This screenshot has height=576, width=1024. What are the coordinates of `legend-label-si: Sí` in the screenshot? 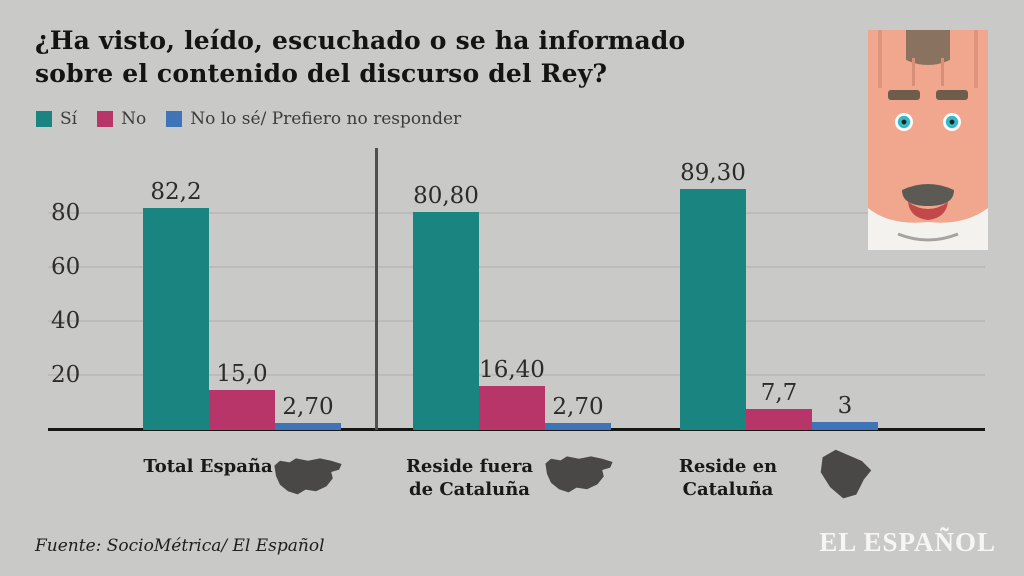 It's located at (69, 119).